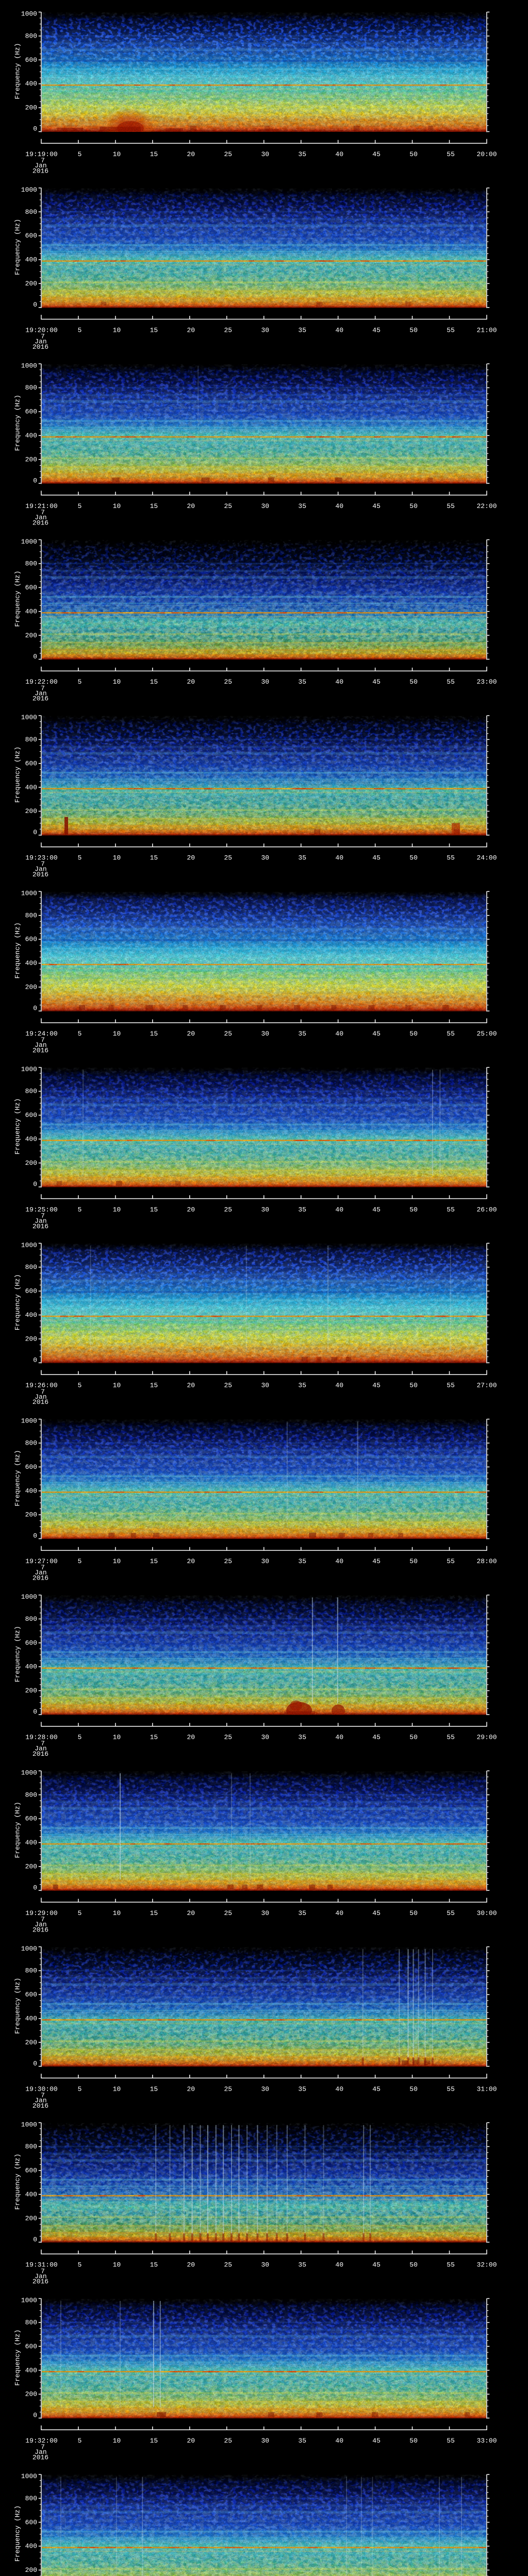 This screenshot has width=528, height=2576. Describe the element at coordinates (486, 2089) in the screenshot. I see `svg-text: 31:00` at that location.